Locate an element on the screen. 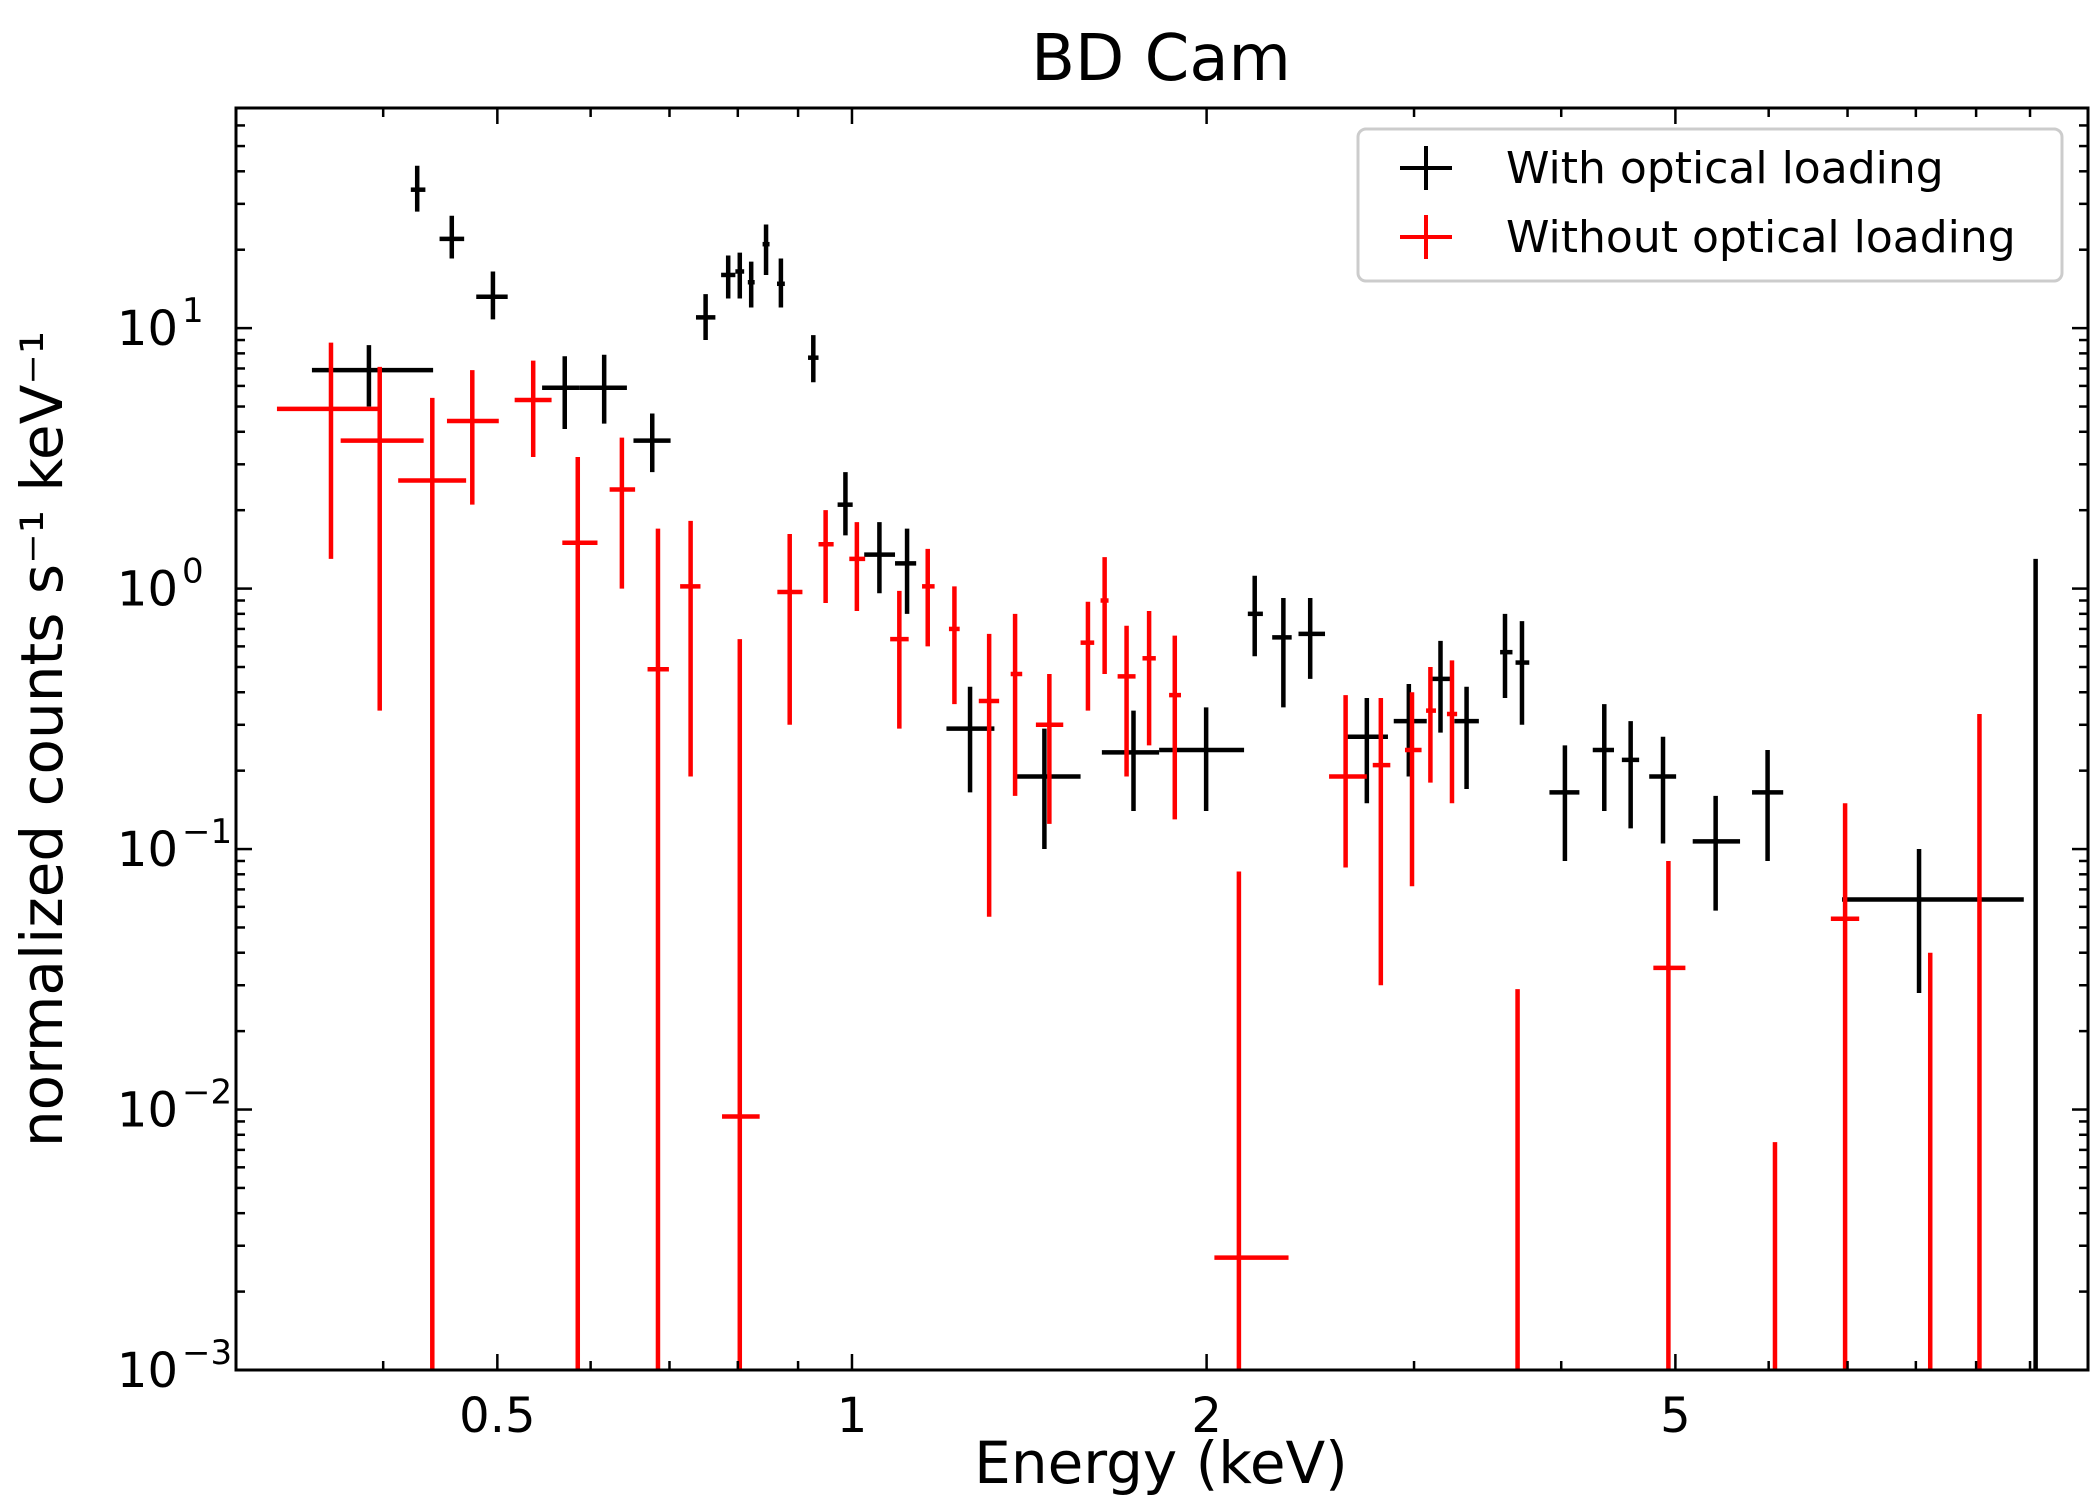 The width and height of the screenshot is (2100, 1500). chart-title: BD Cam is located at coordinates (1161, 59).